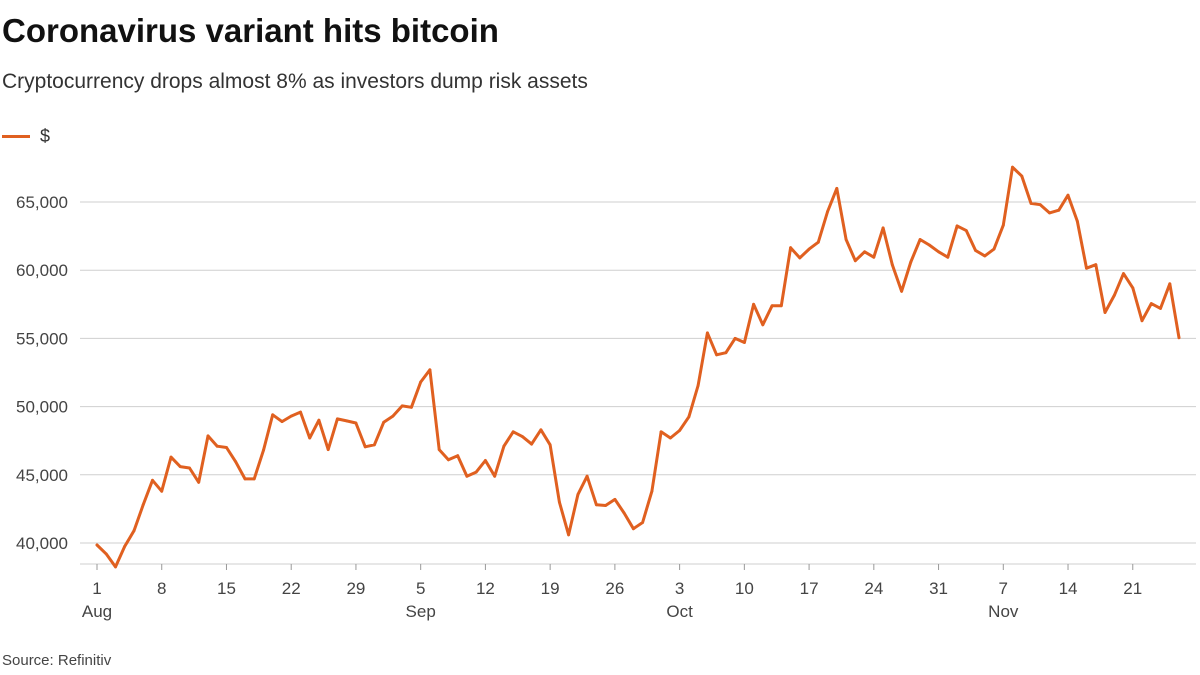 The height and width of the screenshot is (675, 1200). Describe the element at coordinates (97, 611) in the screenshot. I see `x-month-label: Aug` at that location.